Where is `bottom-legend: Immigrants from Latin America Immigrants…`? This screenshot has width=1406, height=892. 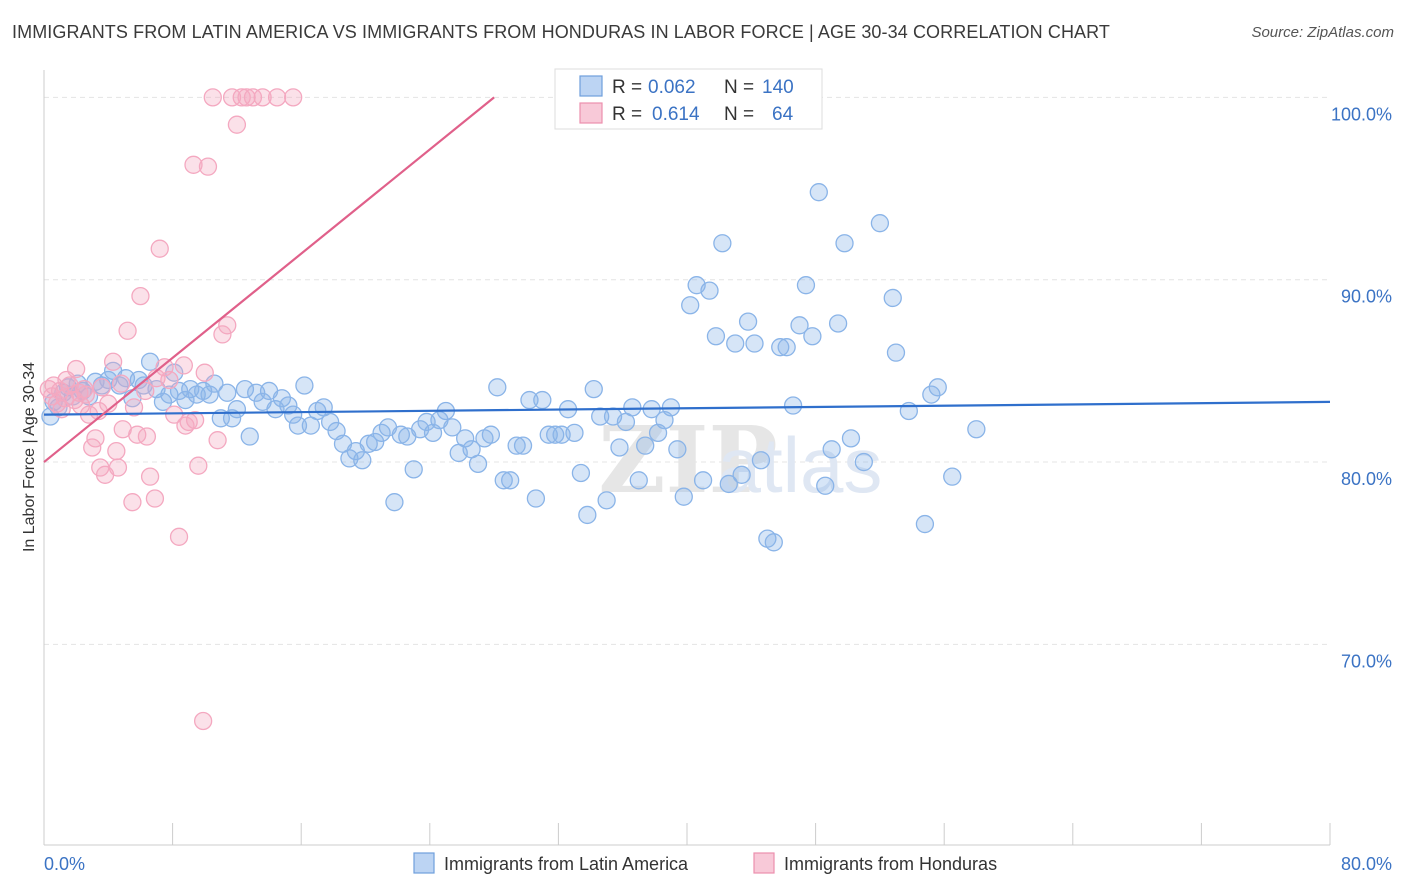 bottom-legend: Immigrants from Latin America Immigrants… is located at coordinates (705, 863).